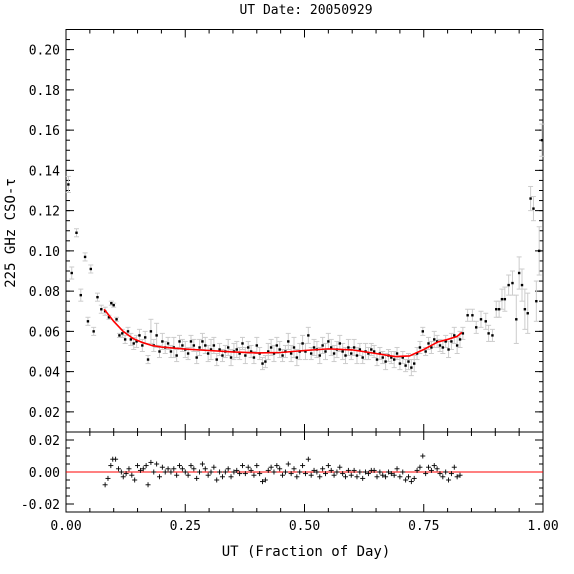 This screenshot has height=574, width=574. Describe the element at coordinates (283, 333) in the screenshot. I see `fit-curve` at that location.